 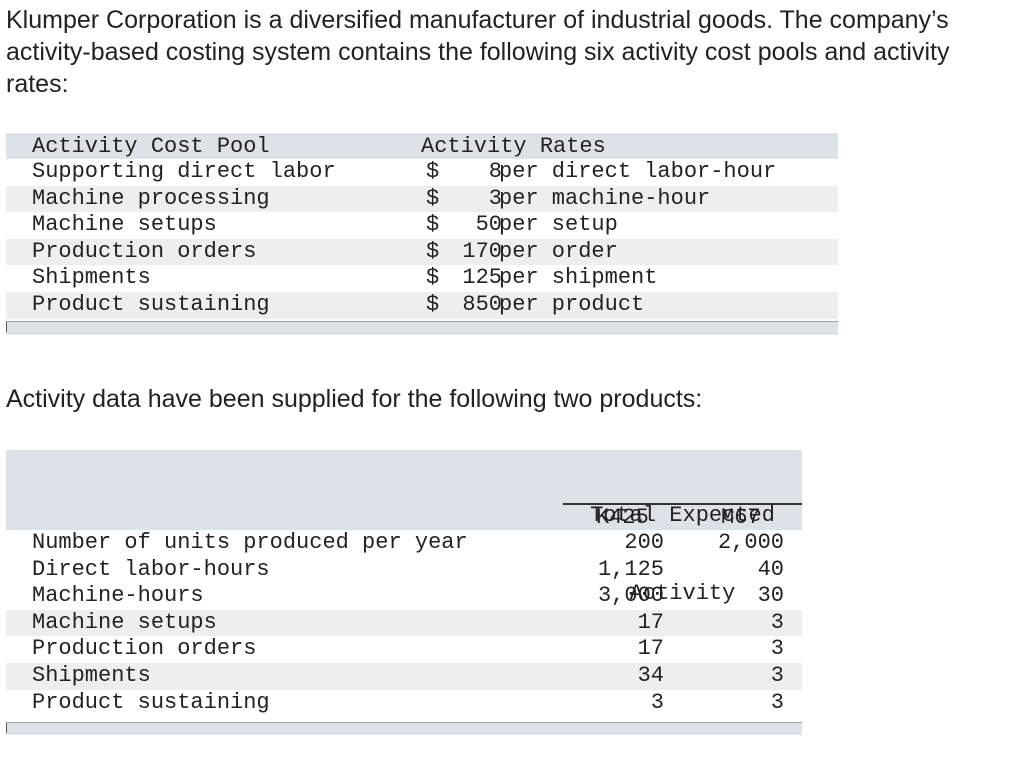 What do you see at coordinates (657, 702) in the screenshot?
I see `k425-value: 3` at bounding box center [657, 702].